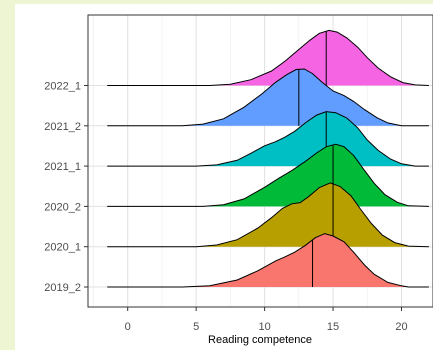  Describe the element at coordinates (196, 327) in the screenshot. I see `x-tick-label: 5` at that location.